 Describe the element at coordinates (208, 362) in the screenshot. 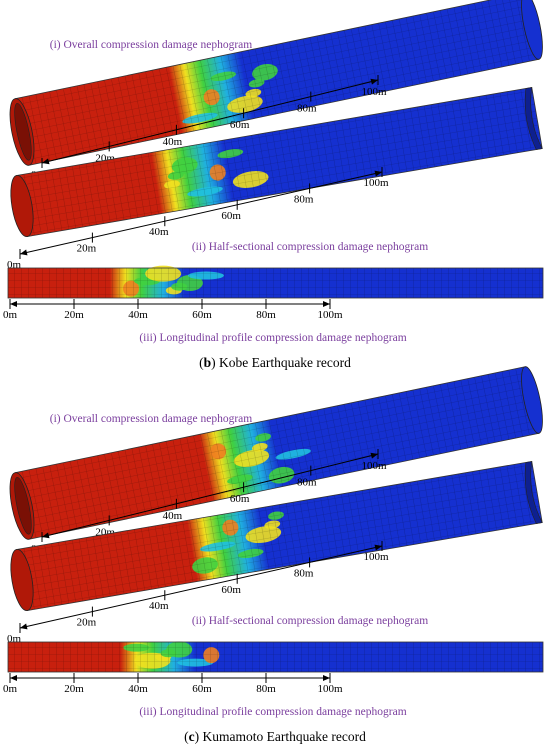

I see `caption-letter: b` at that location.